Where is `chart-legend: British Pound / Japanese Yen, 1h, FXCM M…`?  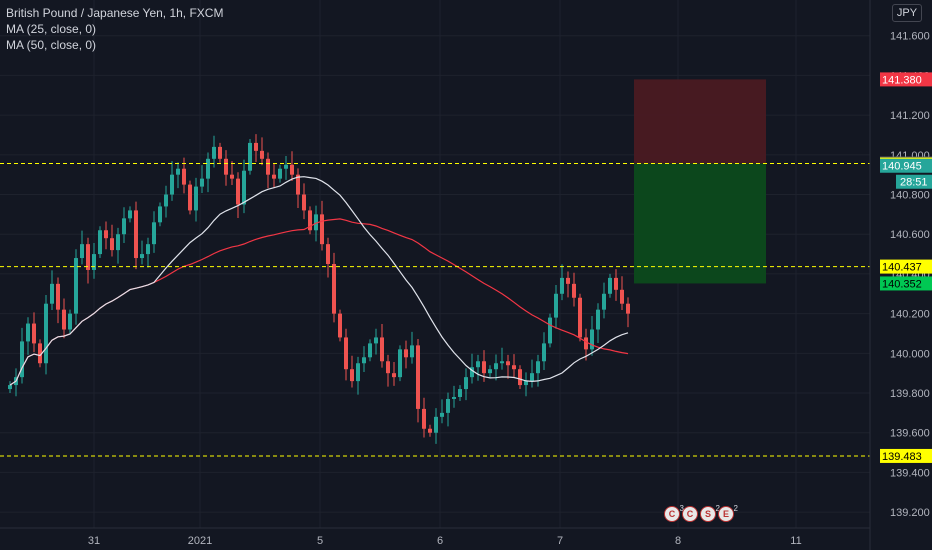 chart-legend: British Pound / Japanese Yen, 1h, FXCM M… is located at coordinates (114, 29).